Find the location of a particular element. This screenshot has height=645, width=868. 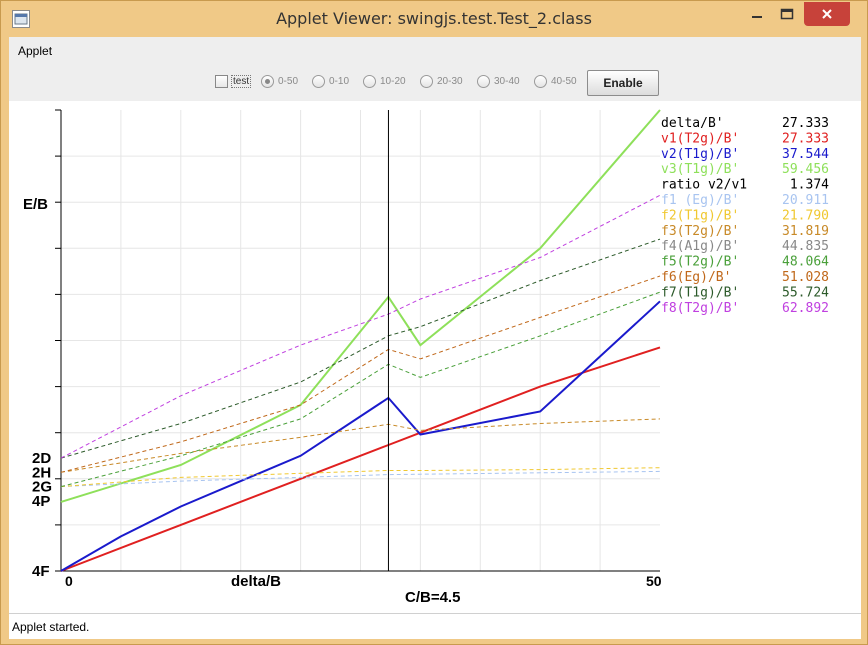

readout-label: ratio v2/v1 is located at coordinates (704, 185).